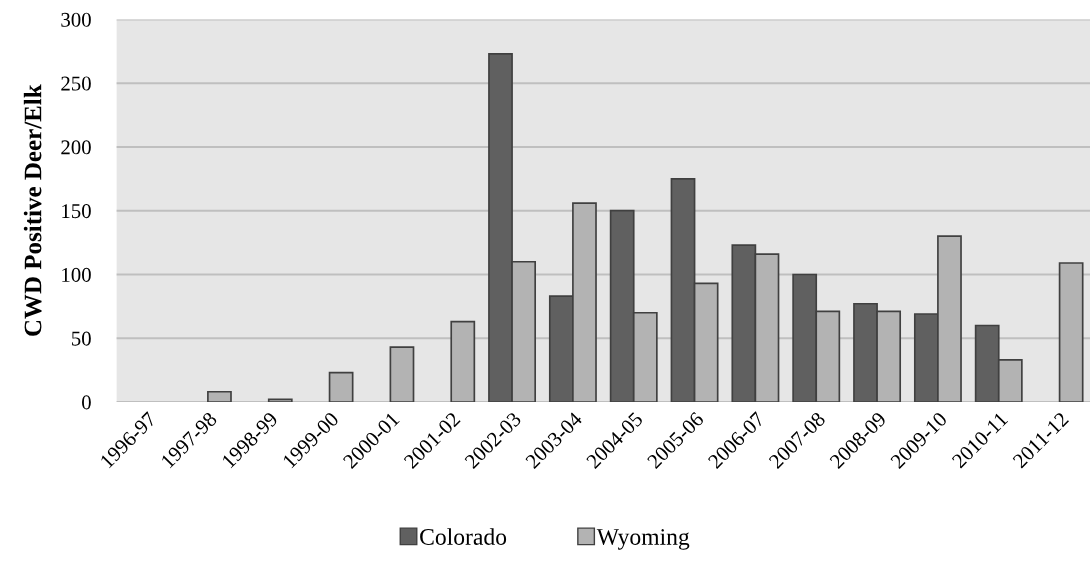  Describe the element at coordinates (81, 338) in the screenshot. I see `y-tick-label: 50` at that location.